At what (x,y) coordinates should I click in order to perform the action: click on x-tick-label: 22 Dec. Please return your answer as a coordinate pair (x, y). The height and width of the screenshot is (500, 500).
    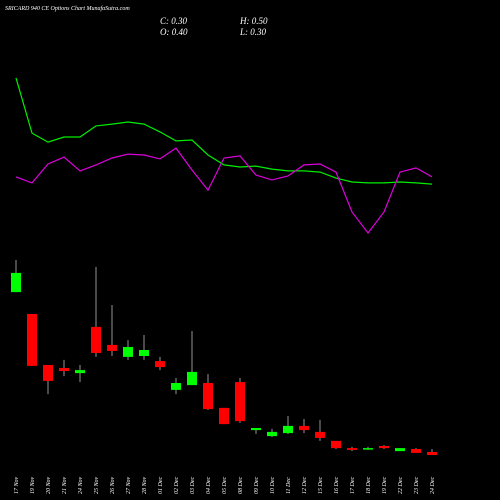
    Looking at the image, I should click on (401, 485).